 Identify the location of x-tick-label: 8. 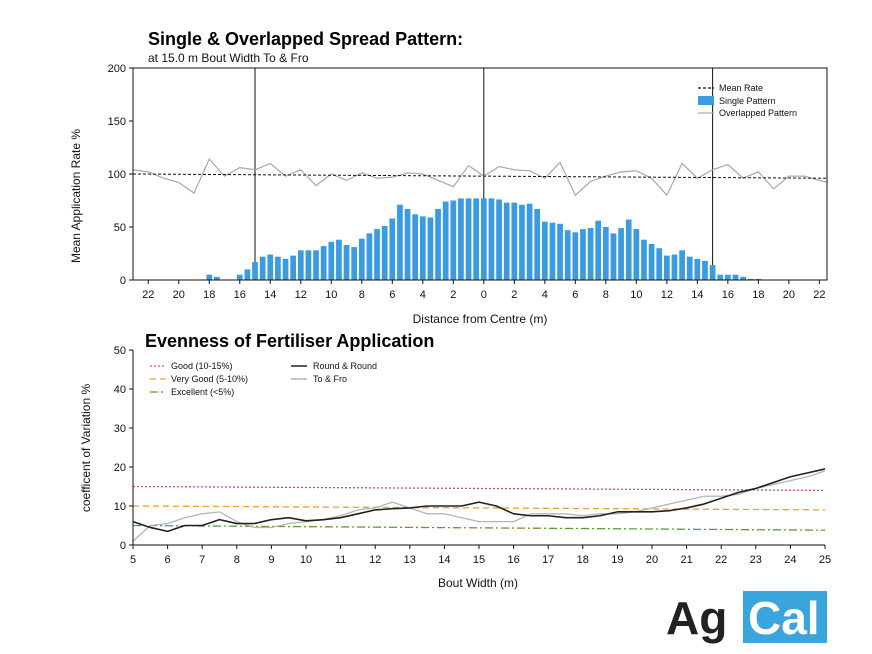
(237, 560).